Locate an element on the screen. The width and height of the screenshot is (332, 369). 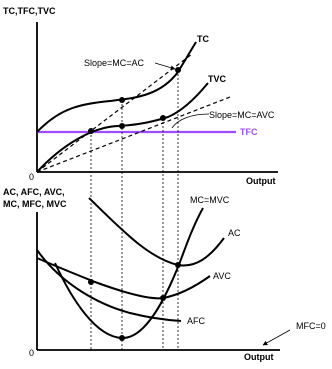
afc-curve is located at coordinates (109, 285).